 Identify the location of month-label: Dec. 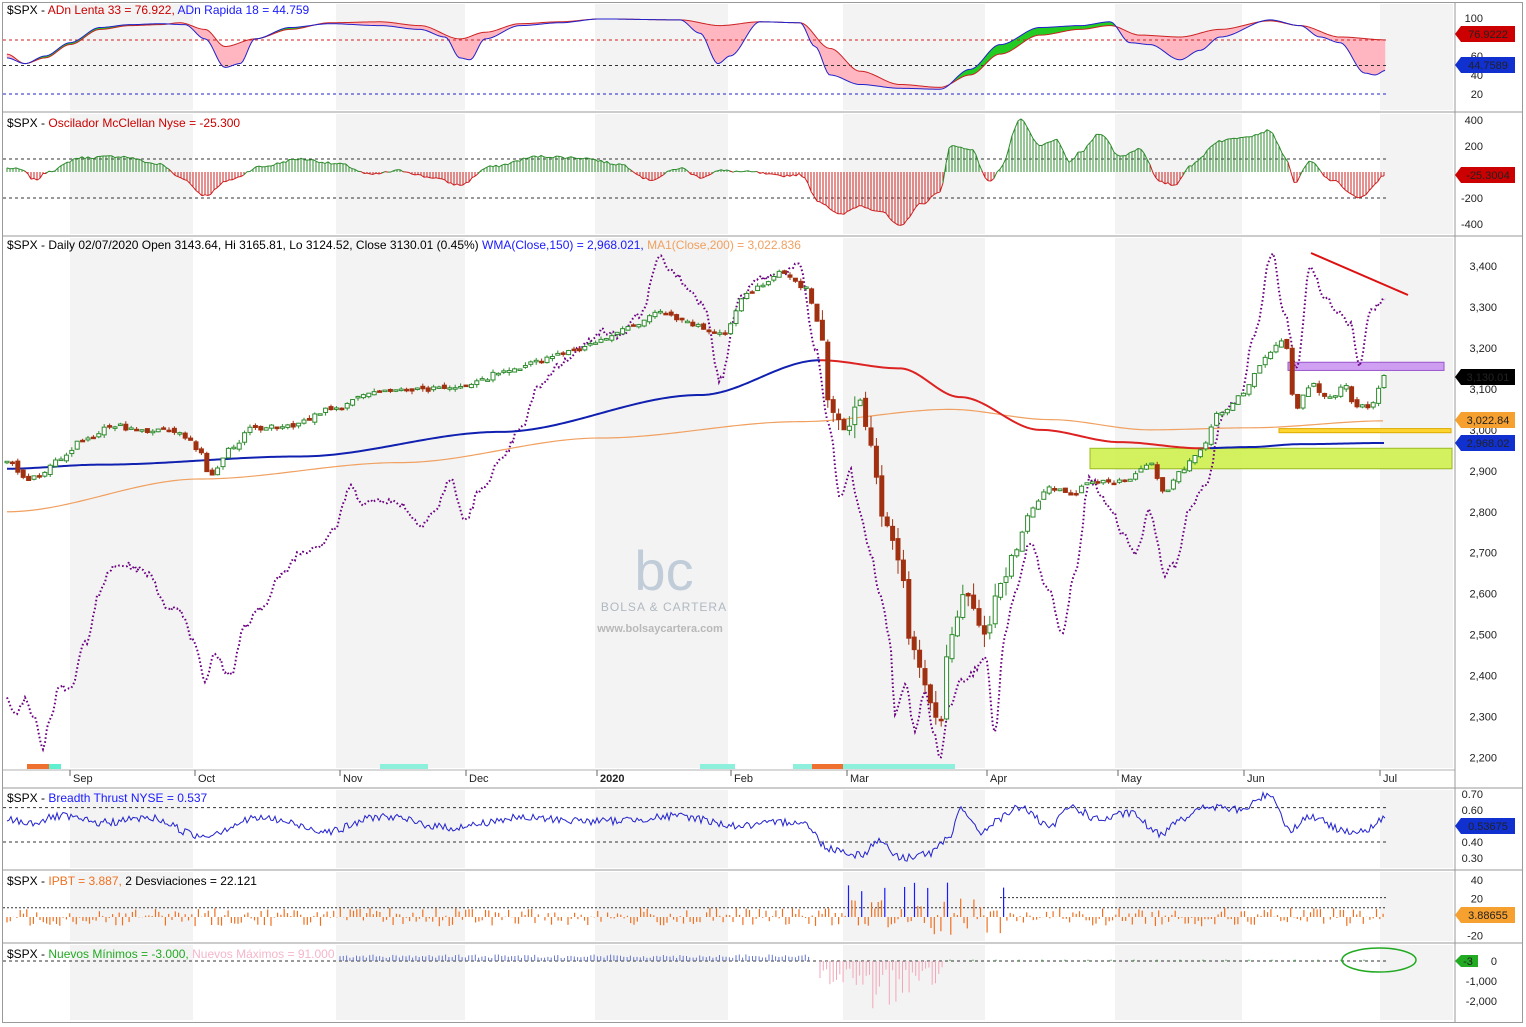
(479, 779).